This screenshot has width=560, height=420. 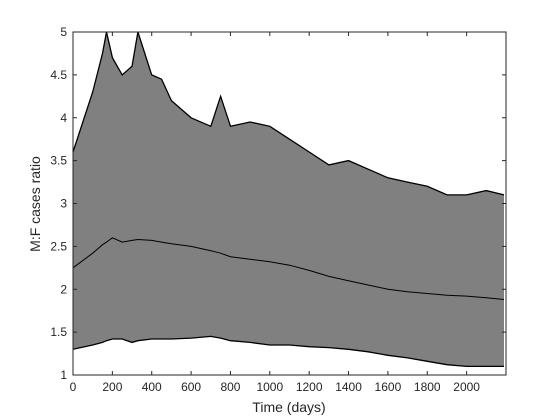 What do you see at coordinates (112, 387) in the screenshot?
I see `x-tick-label: 200` at bounding box center [112, 387].